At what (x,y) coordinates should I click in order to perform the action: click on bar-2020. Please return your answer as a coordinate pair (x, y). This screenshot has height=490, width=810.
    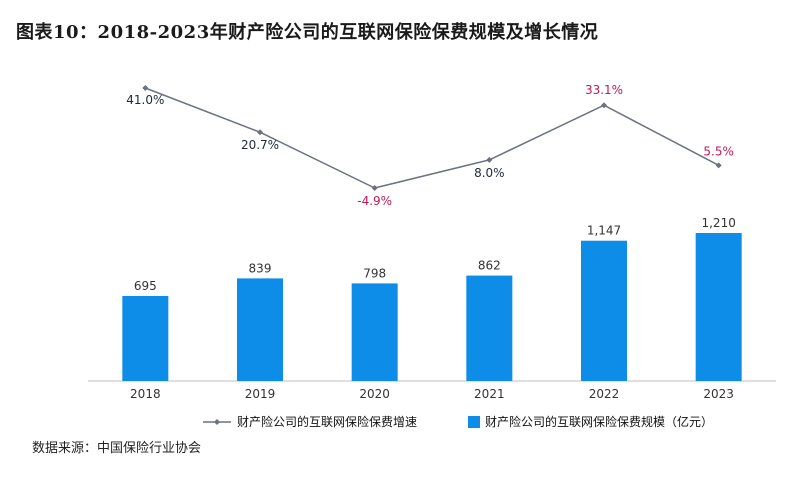
    Looking at the image, I should click on (374, 332).